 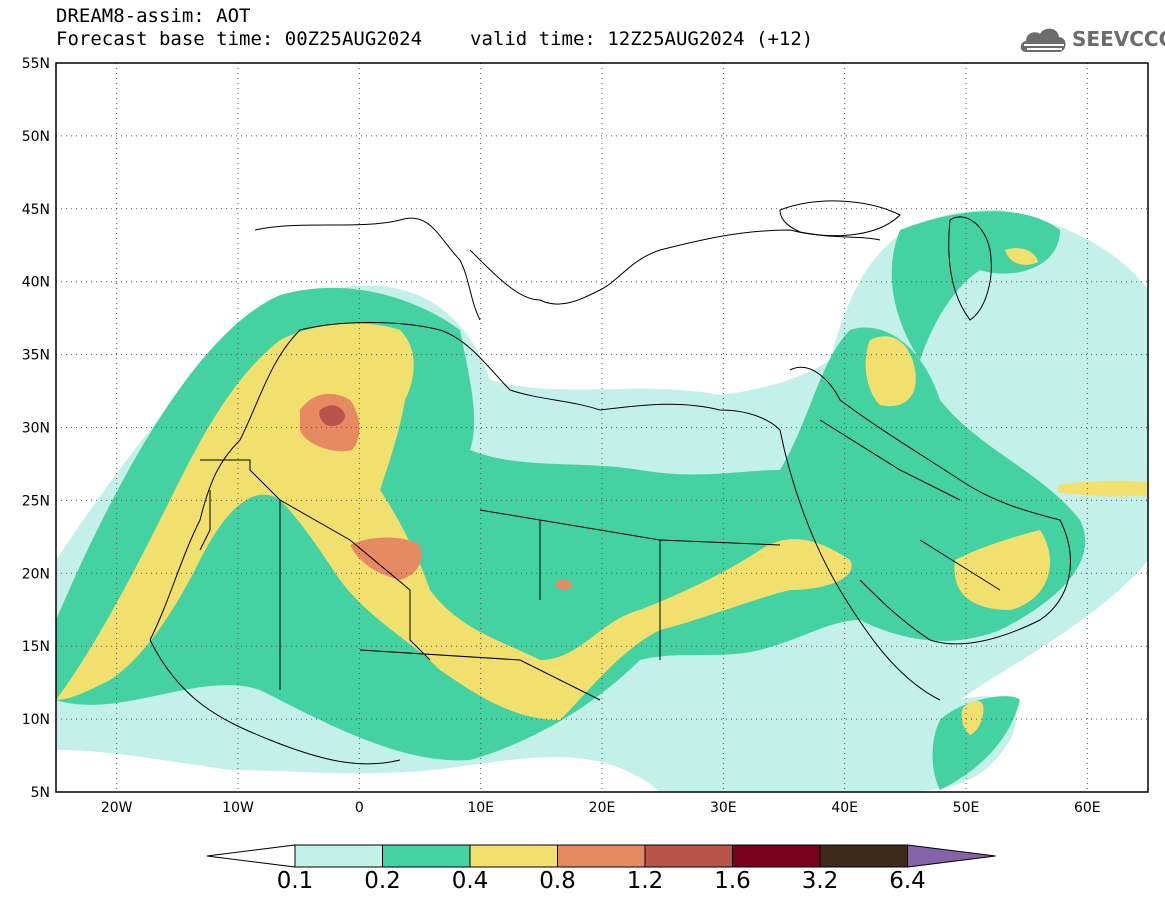 I want to click on colorbar-under-triangle, so click(x=251, y=856).